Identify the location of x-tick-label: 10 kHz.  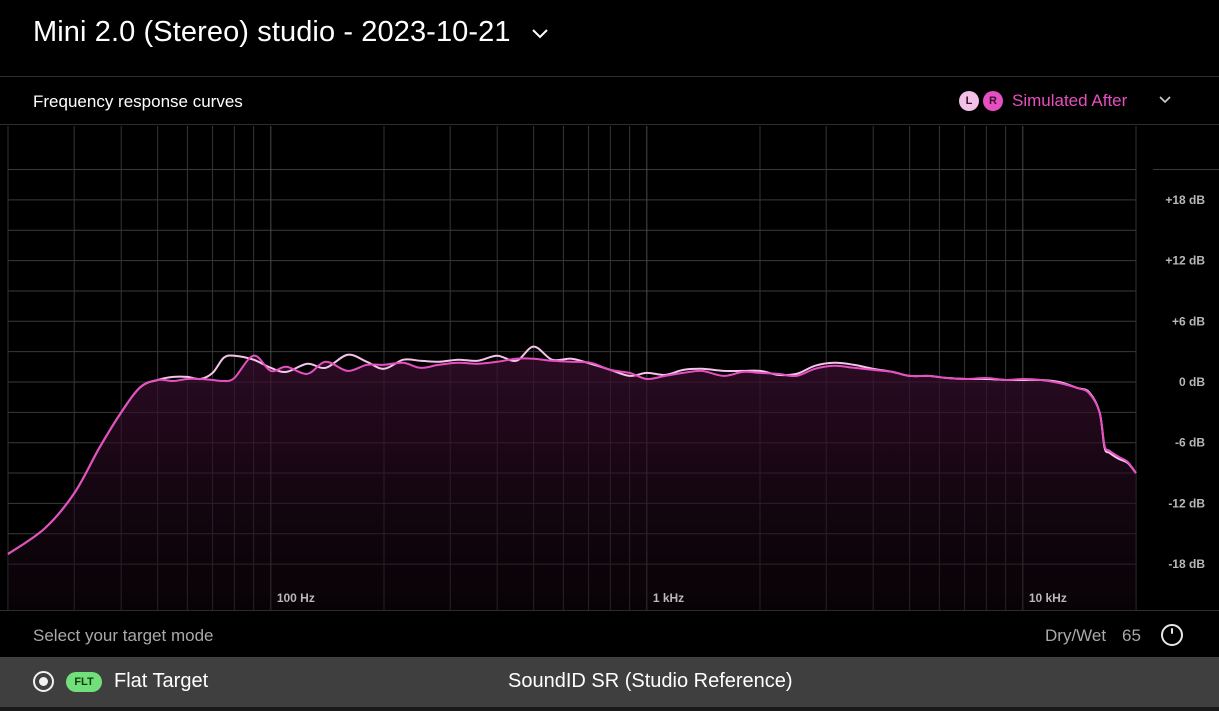
(1048, 598).